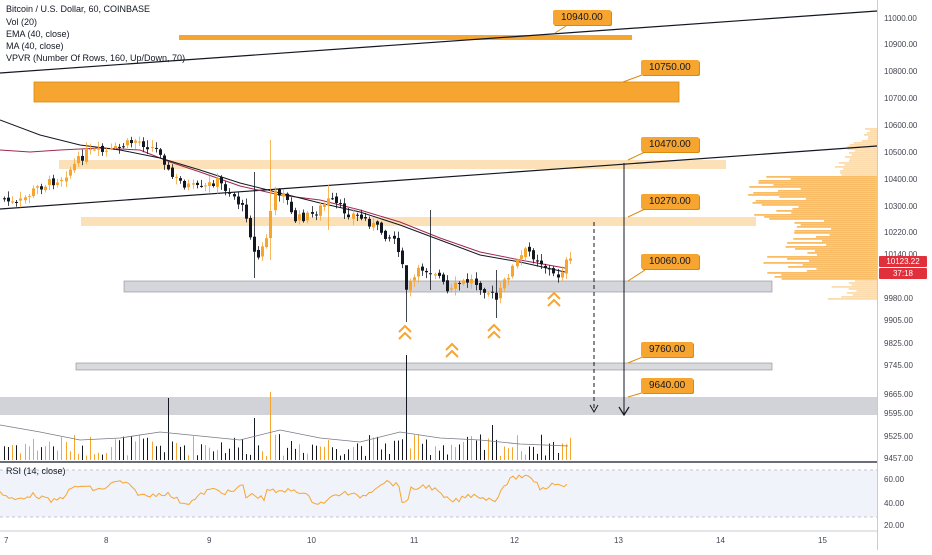 This screenshot has height=555, width=932. What do you see at coordinates (670, 67) in the screenshot?
I see `callout-level-2: 10750.00` at bounding box center [670, 67].